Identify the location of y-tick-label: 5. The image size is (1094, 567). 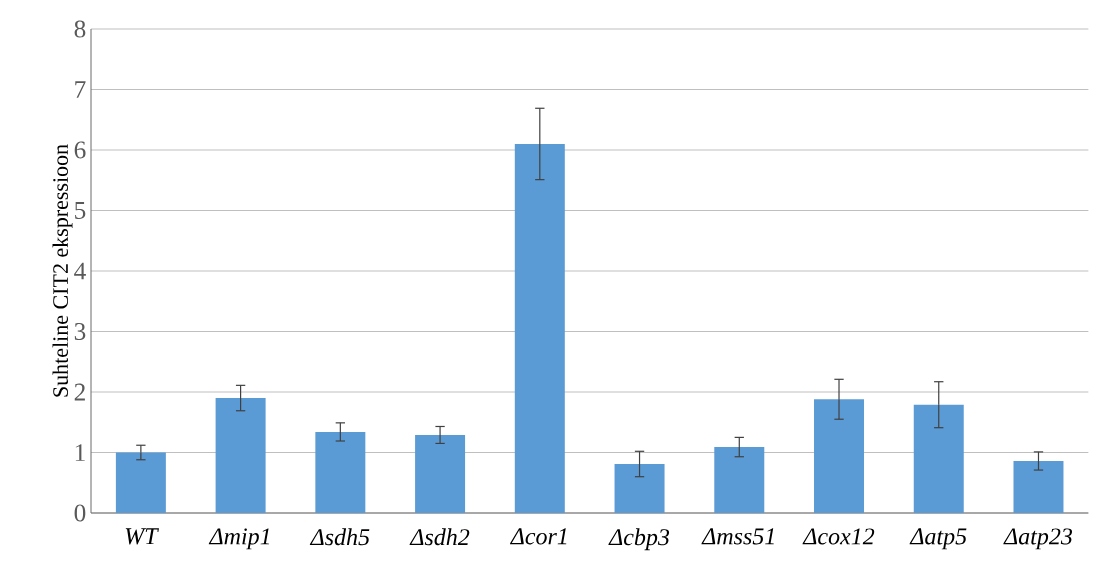
(80, 210).